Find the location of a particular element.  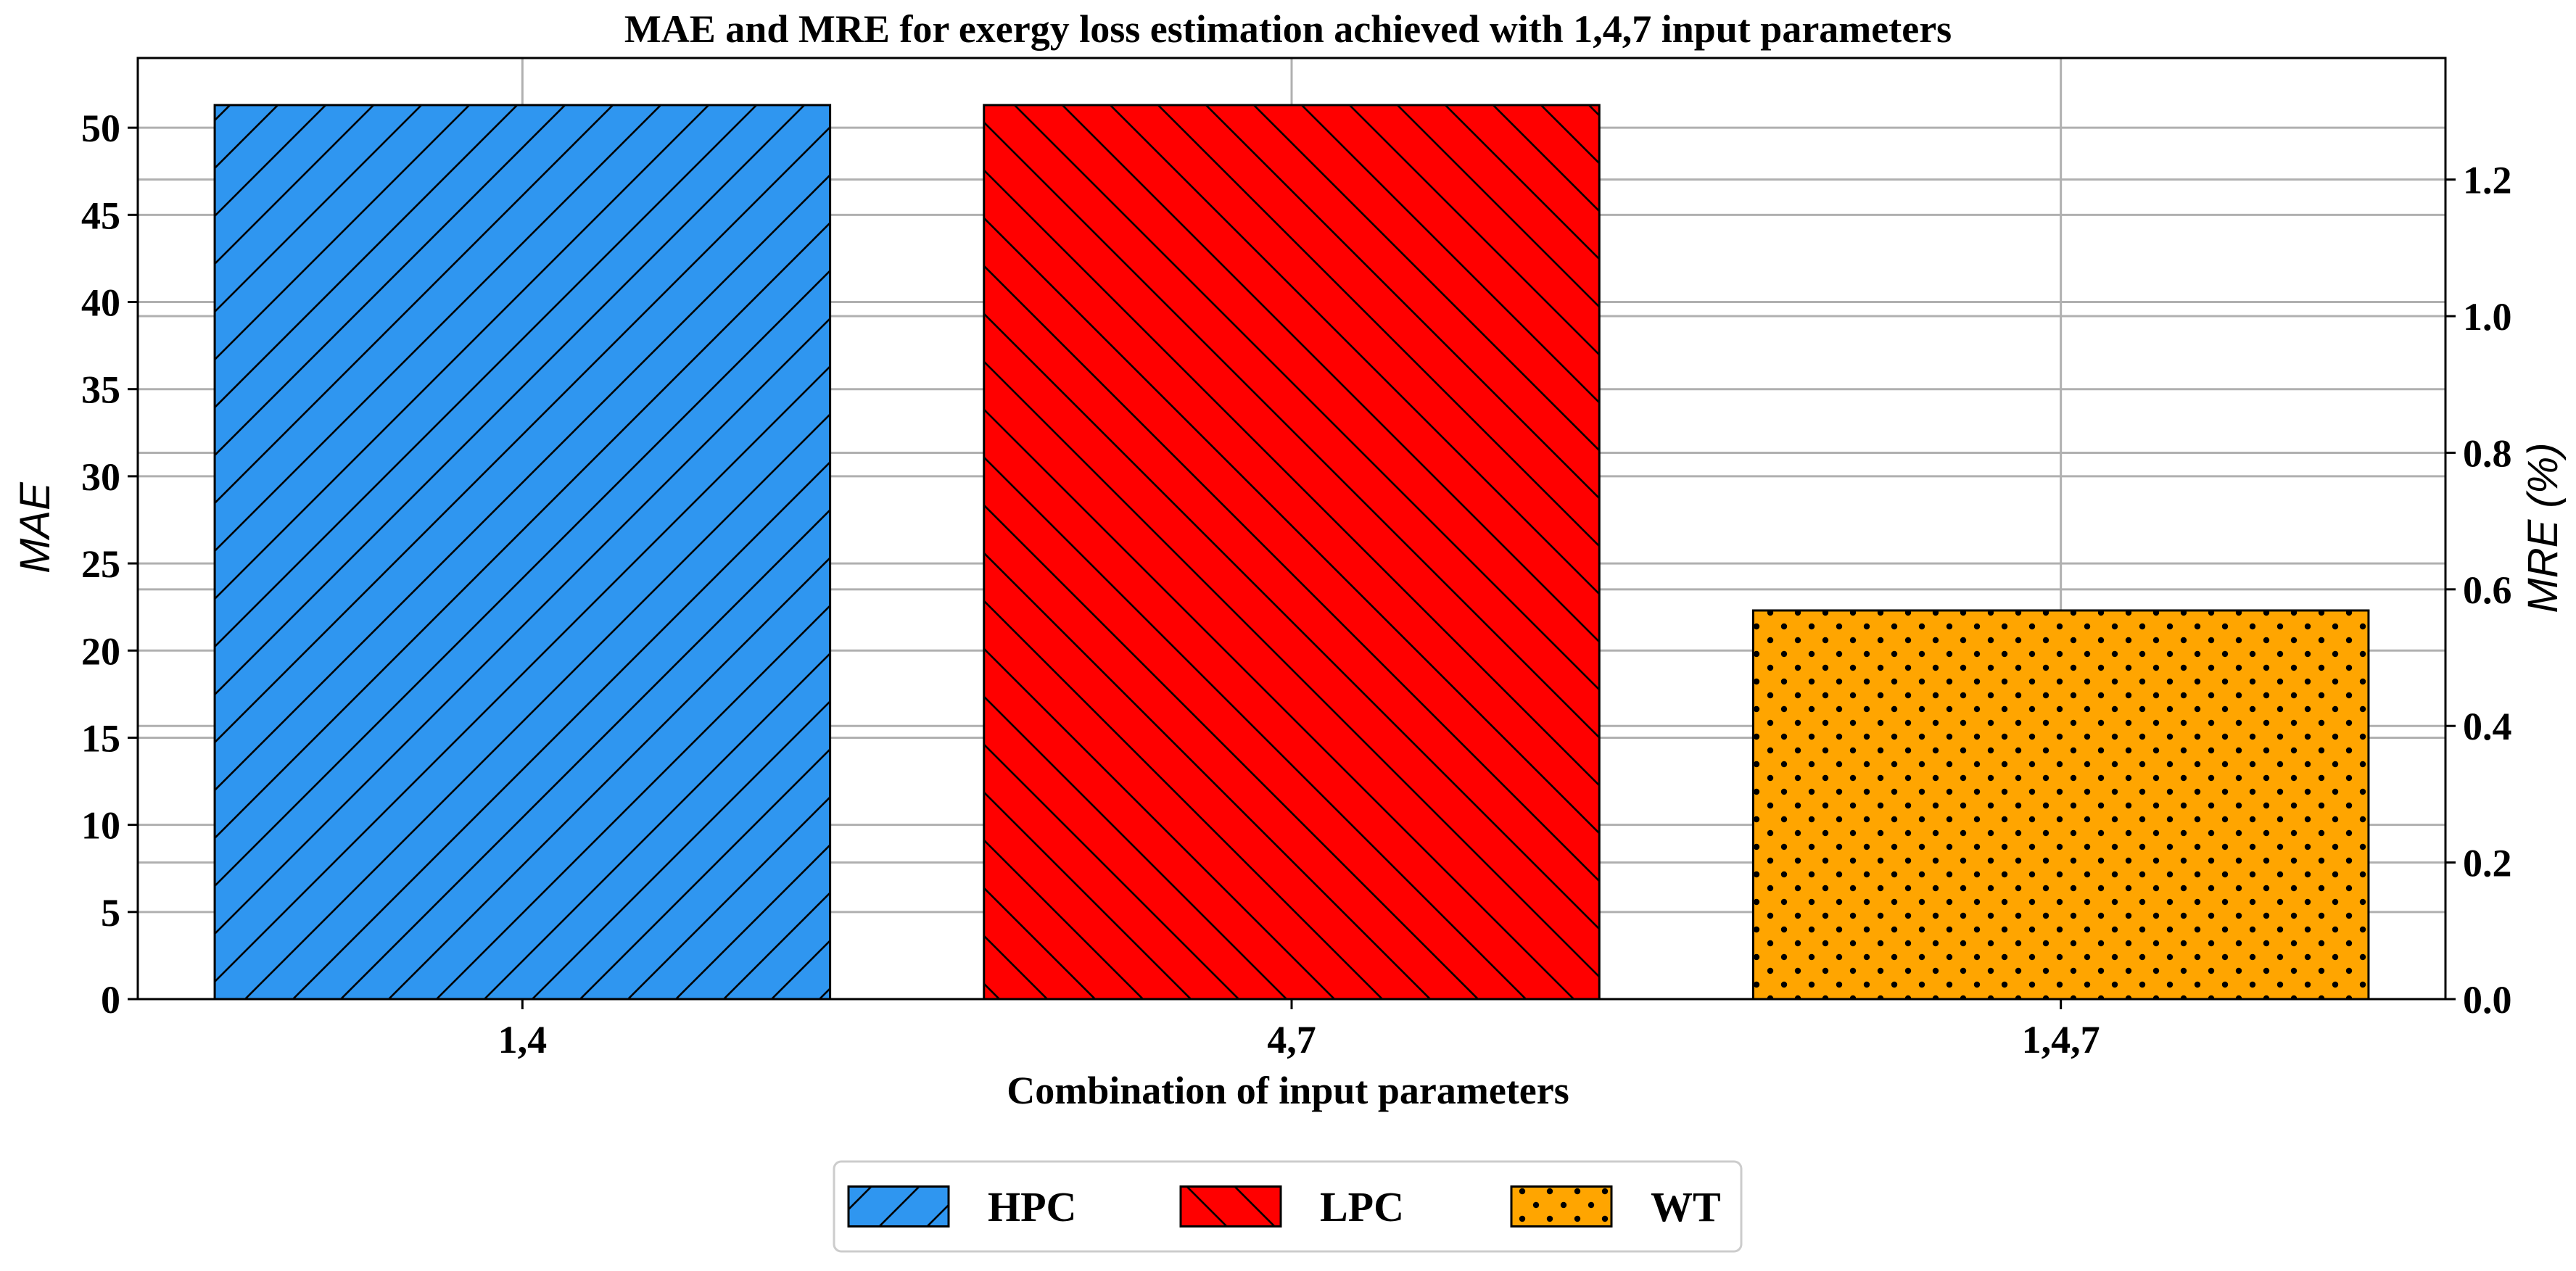

y2-tick-label: 0.2 is located at coordinates (2487, 863).